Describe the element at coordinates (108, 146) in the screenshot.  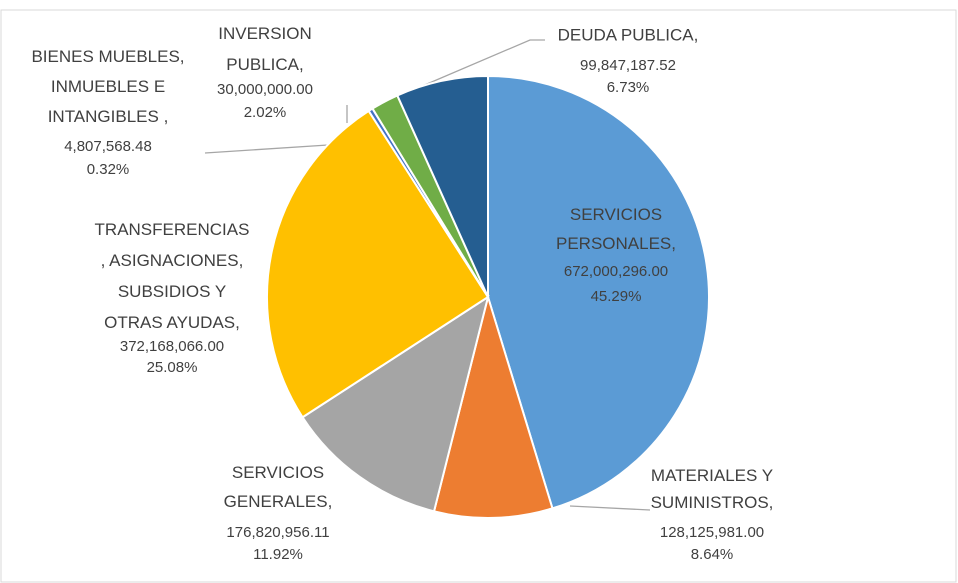
I see `value-label: 4,807,568.48` at that location.